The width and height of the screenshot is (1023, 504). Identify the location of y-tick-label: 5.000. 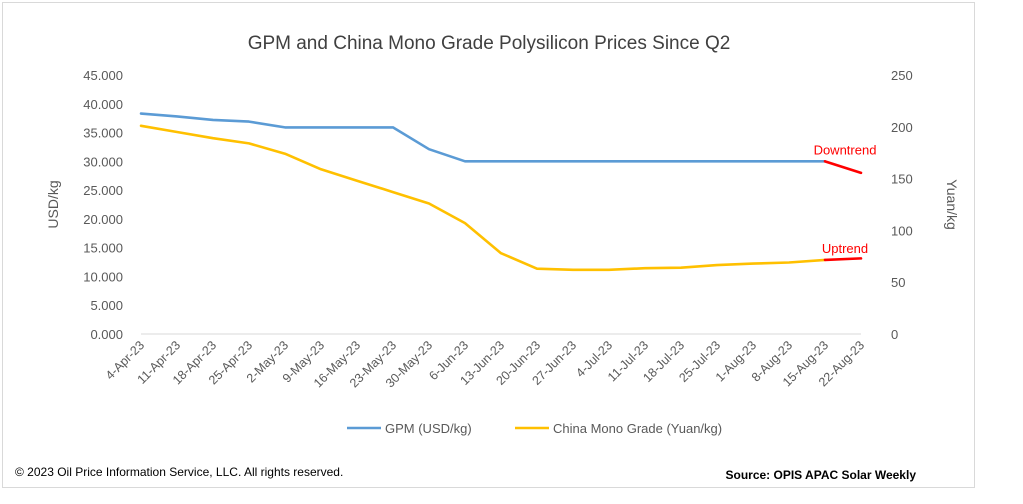
(106, 305).